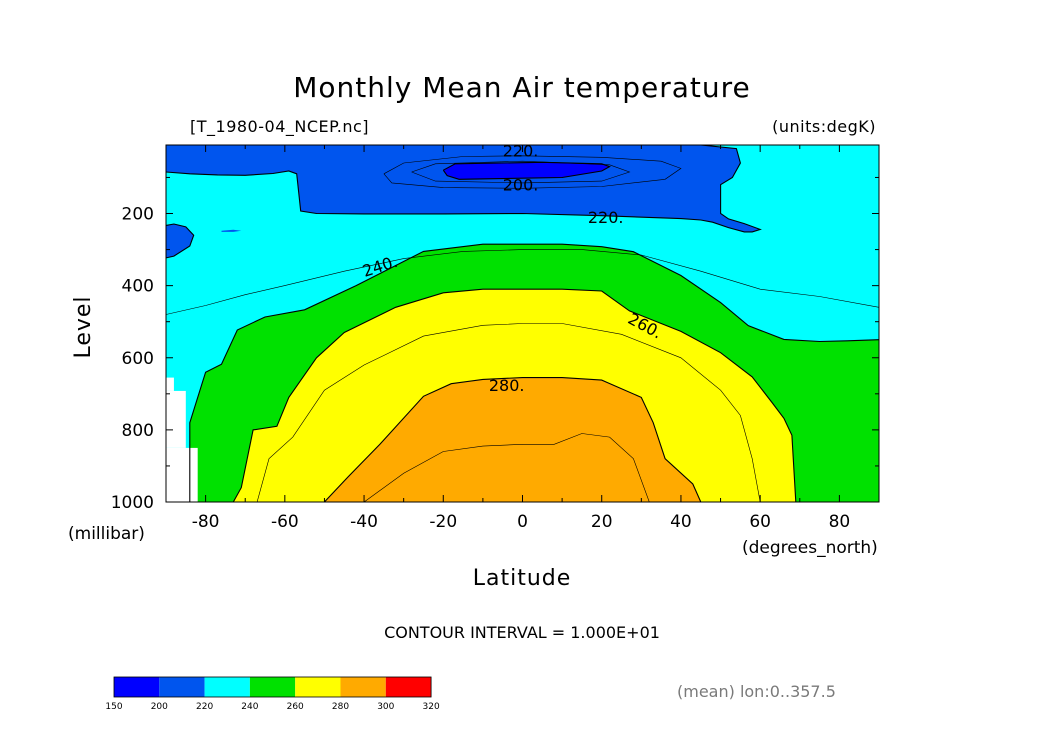  What do you see at coordinates (106, 534) in the screenshot?
I see `y-units-label: (millibar)` at bounding box center [106, 534].